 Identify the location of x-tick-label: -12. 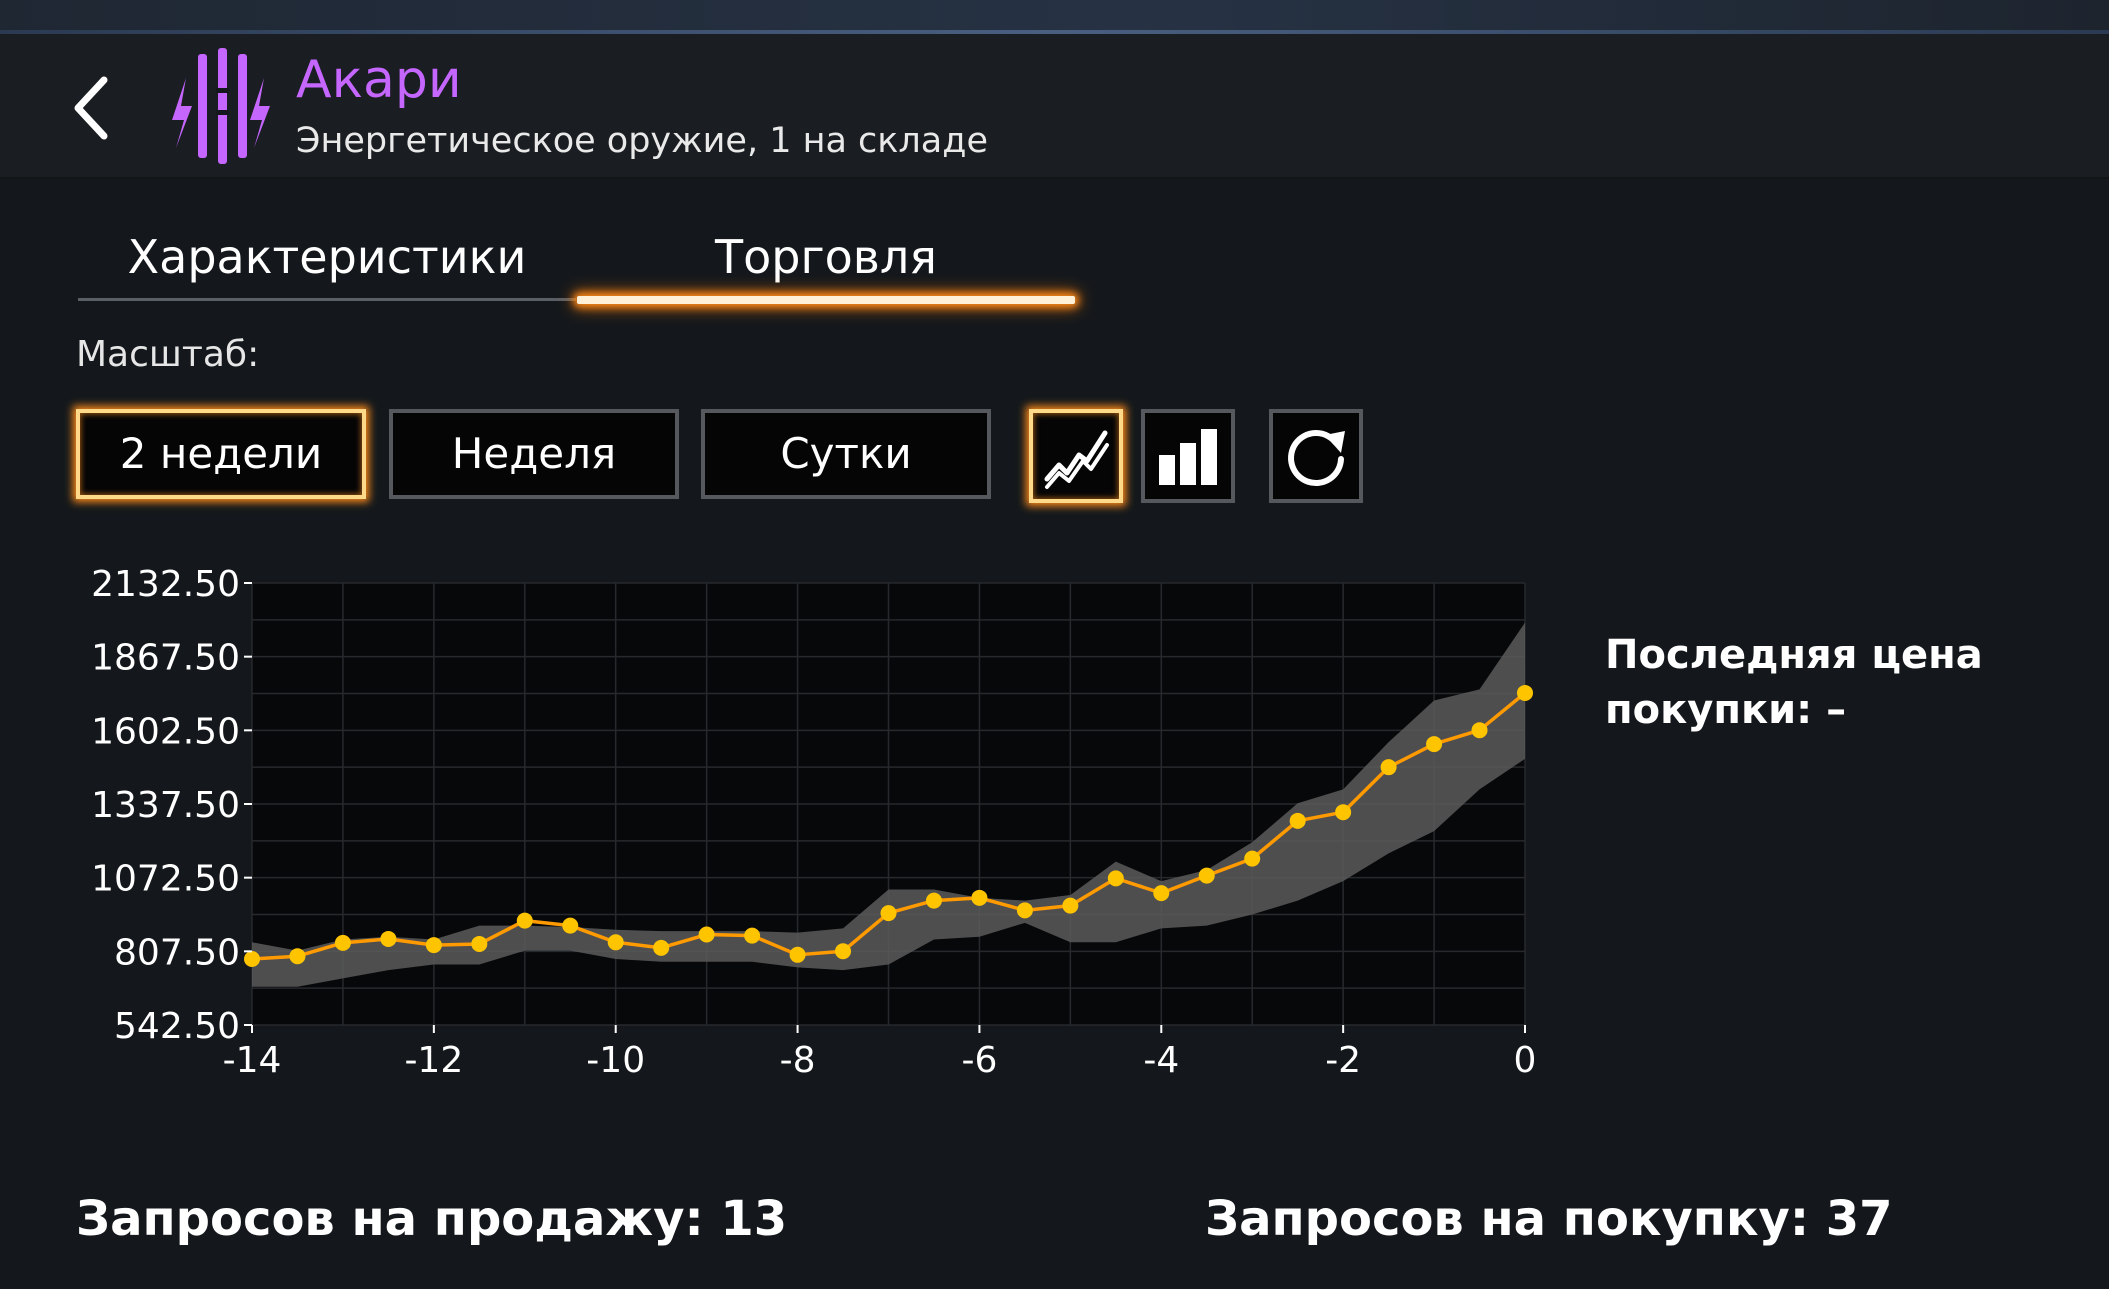
(433, 1060).